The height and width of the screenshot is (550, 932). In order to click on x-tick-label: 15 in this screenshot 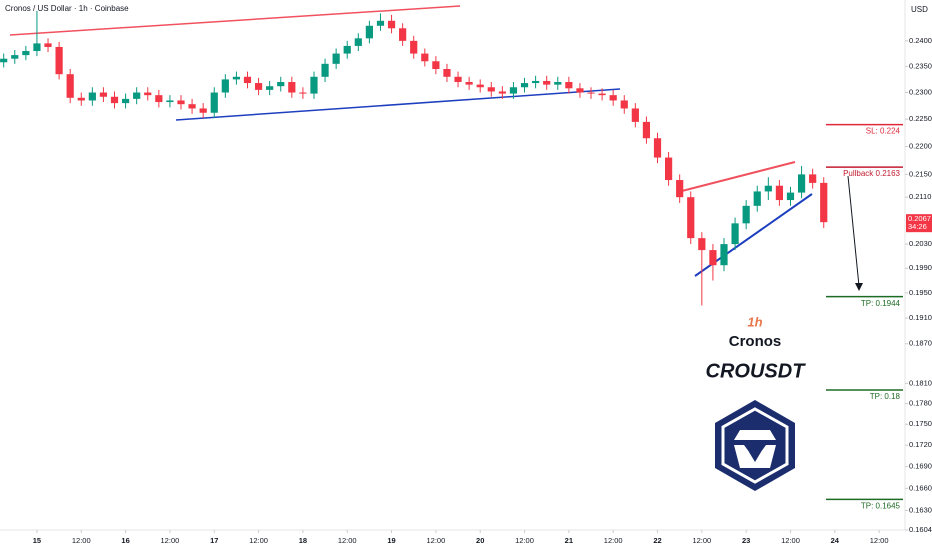, I will do `click(37, 540)`.